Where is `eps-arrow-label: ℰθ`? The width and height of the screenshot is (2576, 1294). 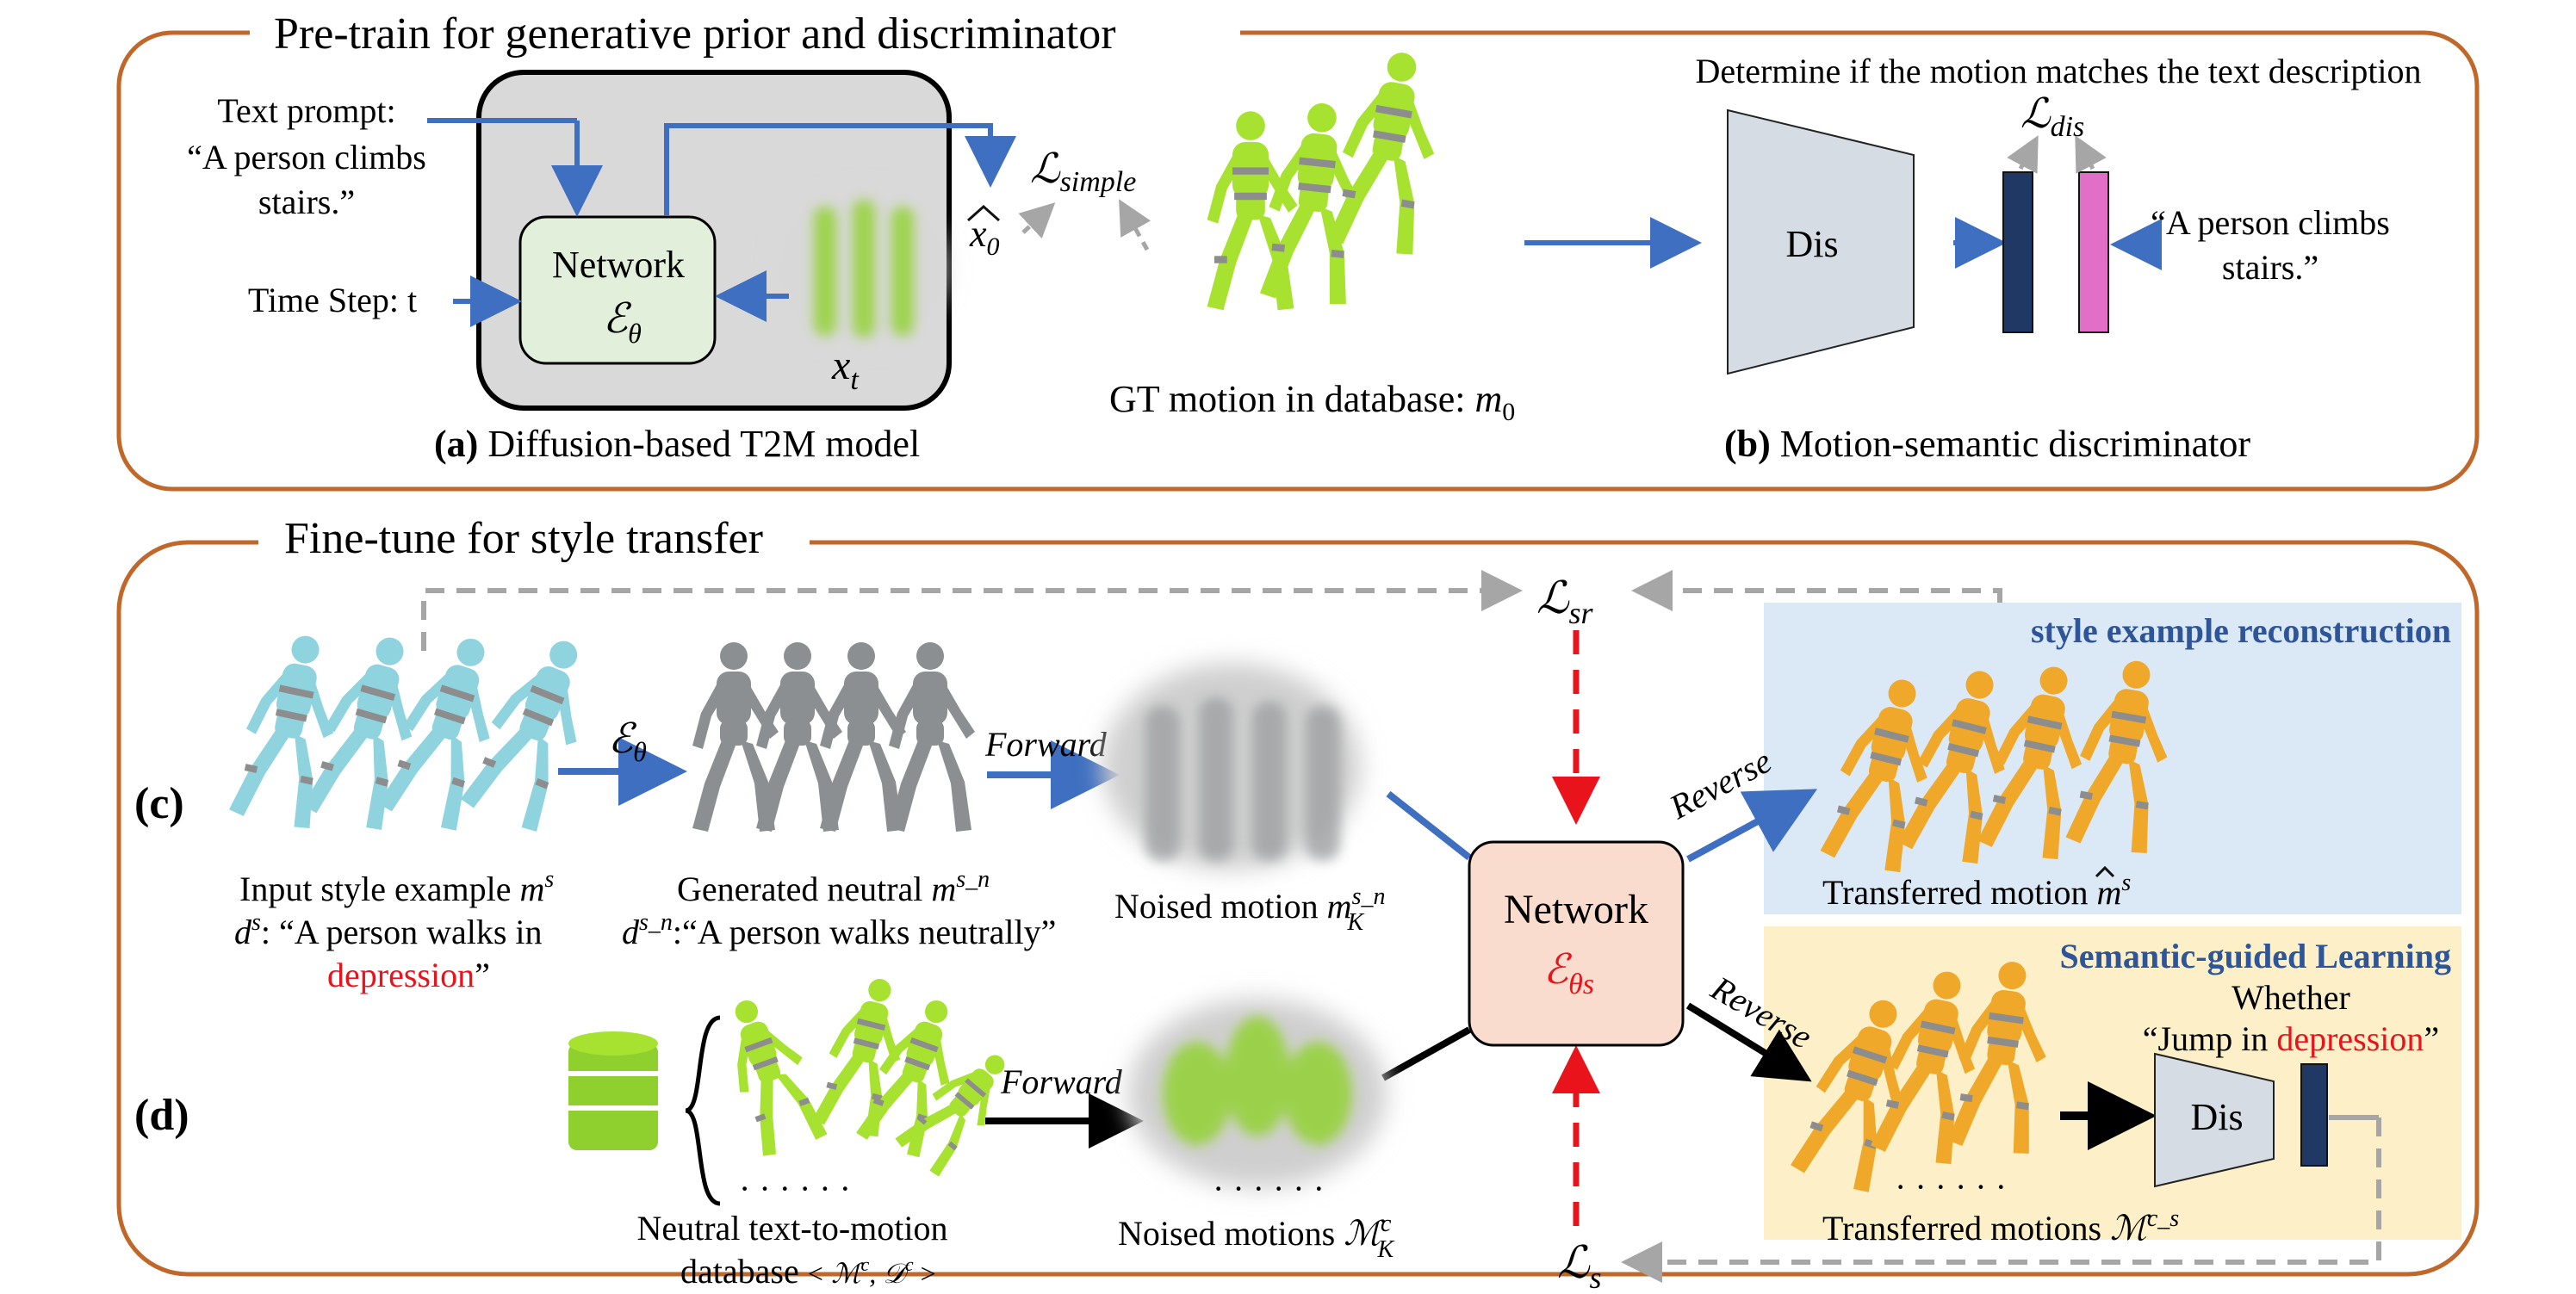
eps-arrow-label: ℰθ is located at coordinates (627, 741).